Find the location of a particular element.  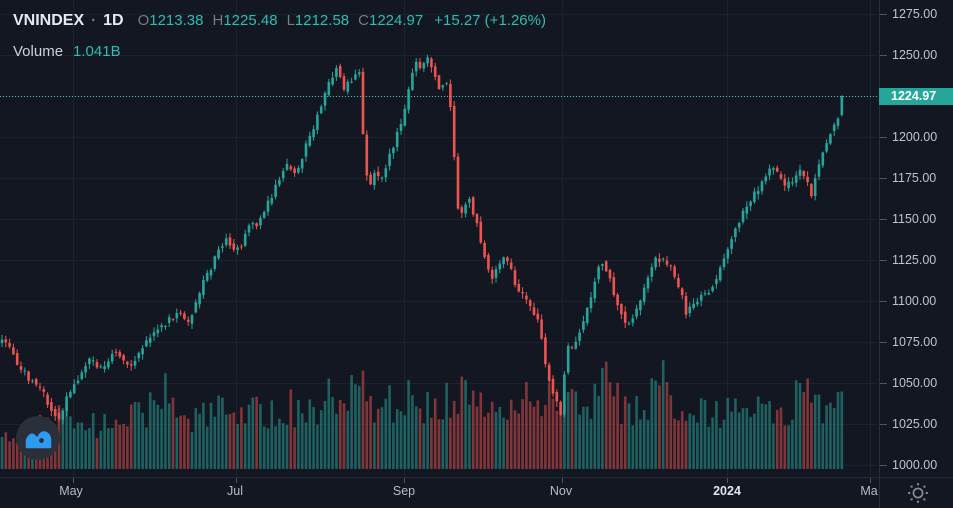

price-axis-label: 1000.00 is located at coordinates (915, 465).